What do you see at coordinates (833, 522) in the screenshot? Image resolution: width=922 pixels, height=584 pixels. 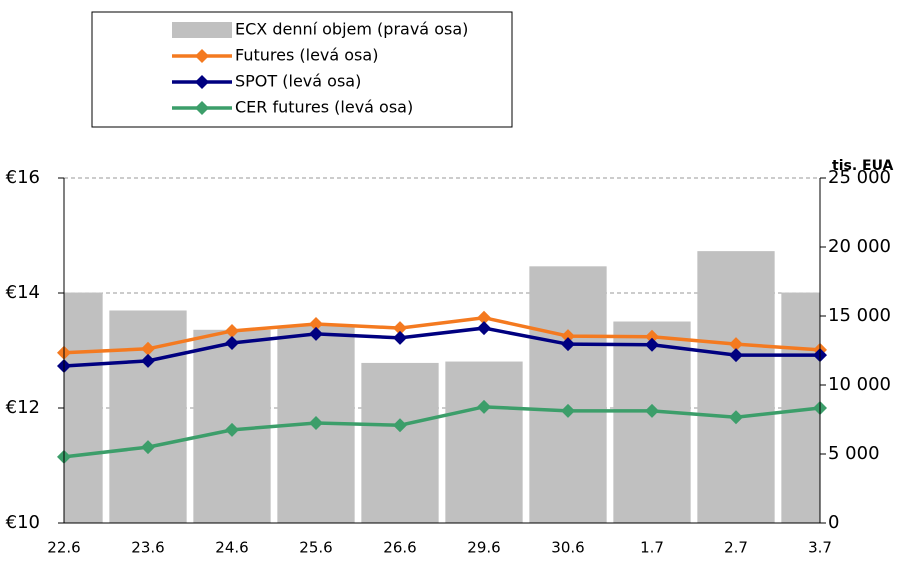 I see `y2-tick-label: 0` at bounding box center [833, 522].